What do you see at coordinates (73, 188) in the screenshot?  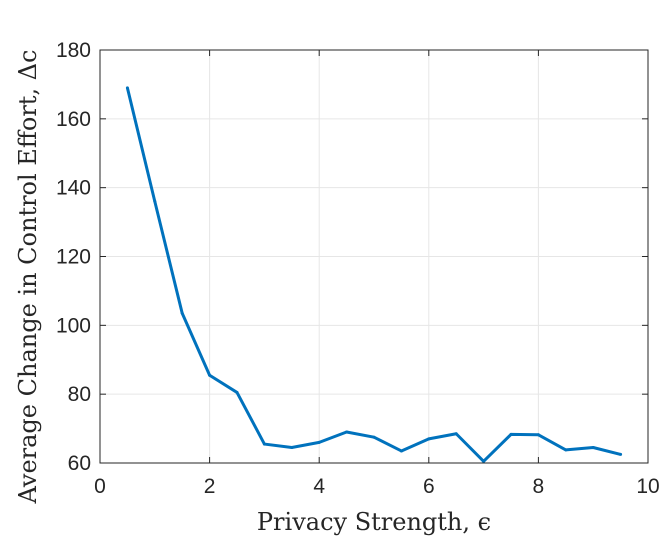 I see `y-tick-label: 140` at bounding box center [73, 188].